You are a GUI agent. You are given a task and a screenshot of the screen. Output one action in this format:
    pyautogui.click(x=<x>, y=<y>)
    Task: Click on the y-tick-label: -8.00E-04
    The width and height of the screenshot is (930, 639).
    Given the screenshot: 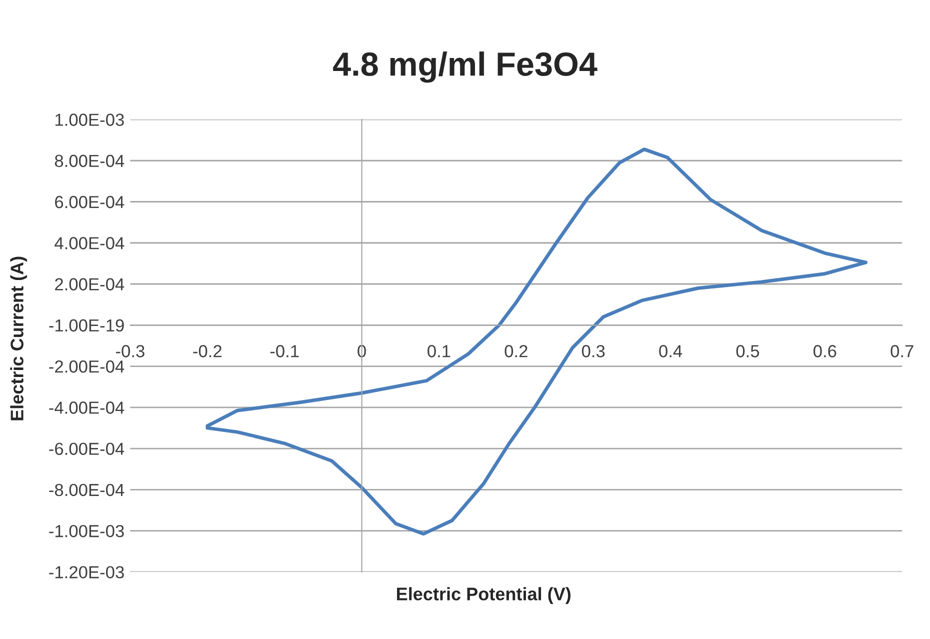 What is the action you would take?
    pyautogui.click(x=86, y=490)
    